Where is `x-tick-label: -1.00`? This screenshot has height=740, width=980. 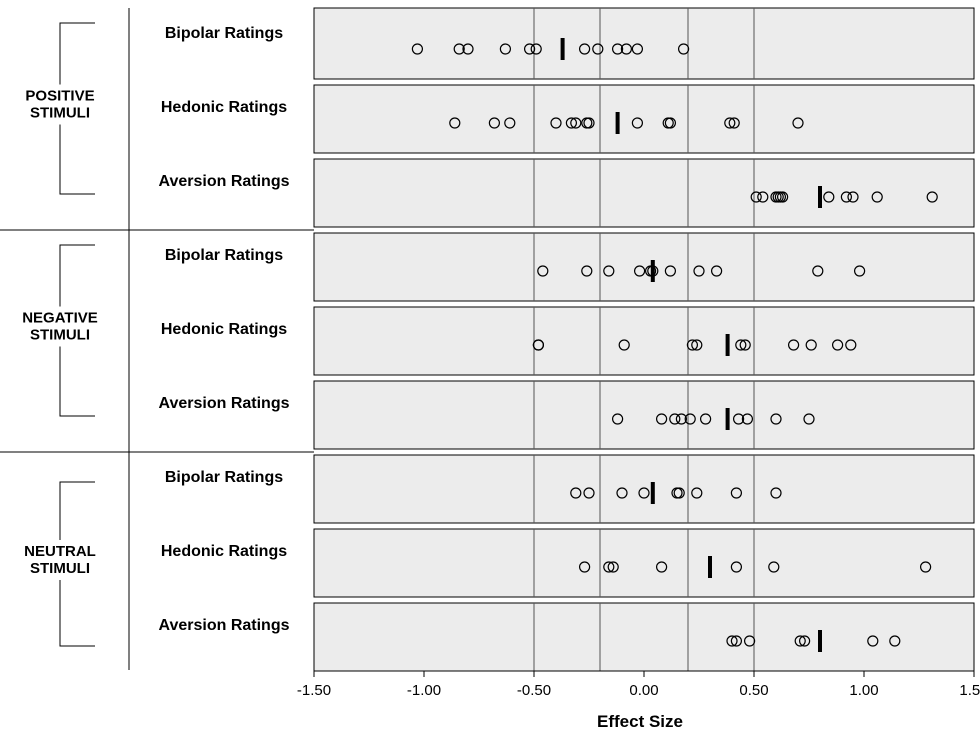
x-tick-label: -1.00 is located at coordinates (424, 690).